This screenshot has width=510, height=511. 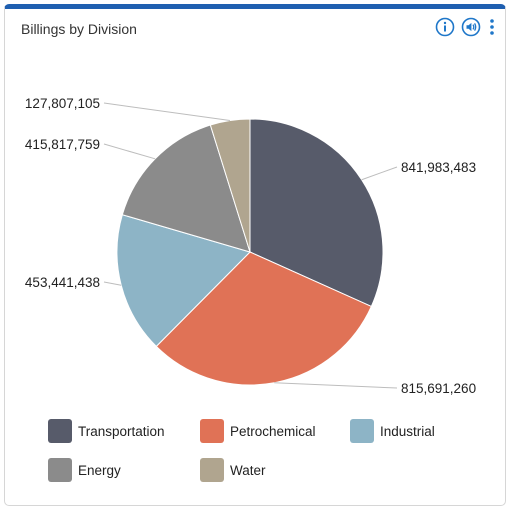 I want to click on legend-label: Industrial, so click(x=407, y=431).